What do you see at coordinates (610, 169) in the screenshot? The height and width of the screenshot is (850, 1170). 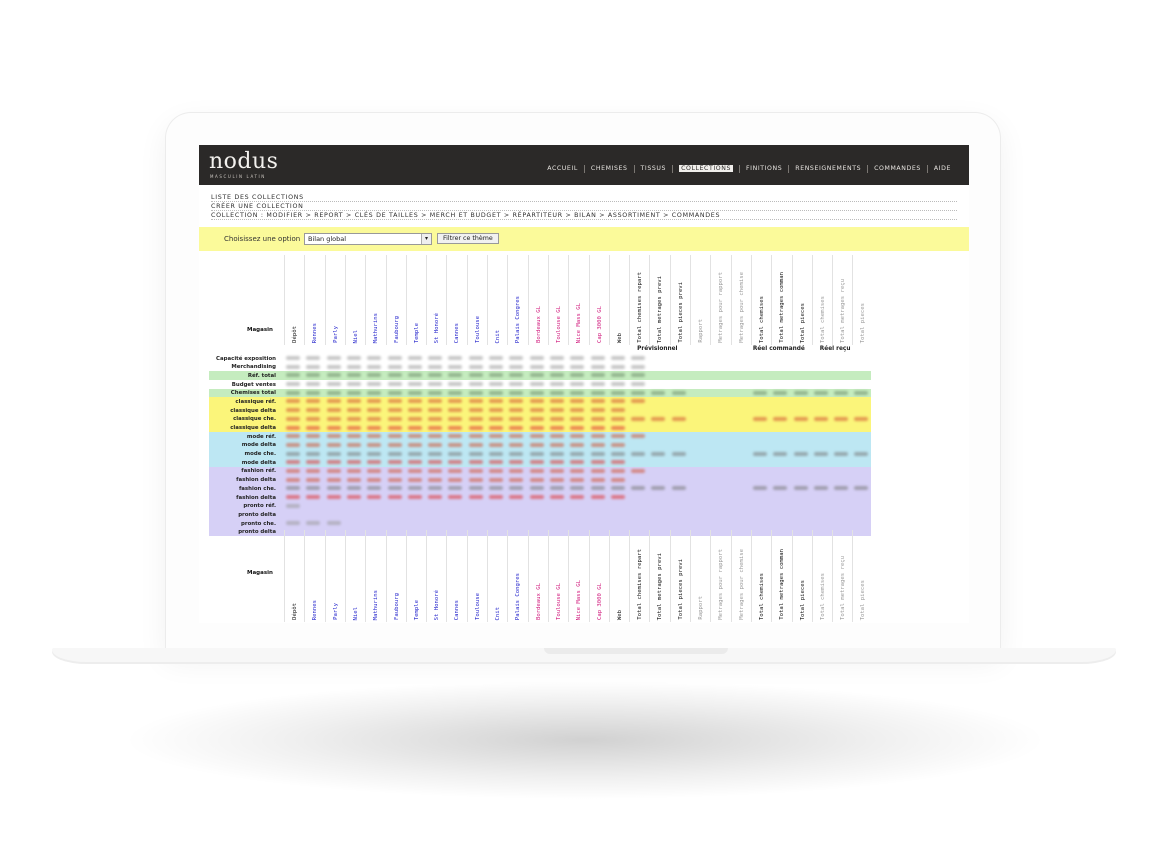 I see `nav-item-chemises: CHEMISES` at bounding box center [610, 169].